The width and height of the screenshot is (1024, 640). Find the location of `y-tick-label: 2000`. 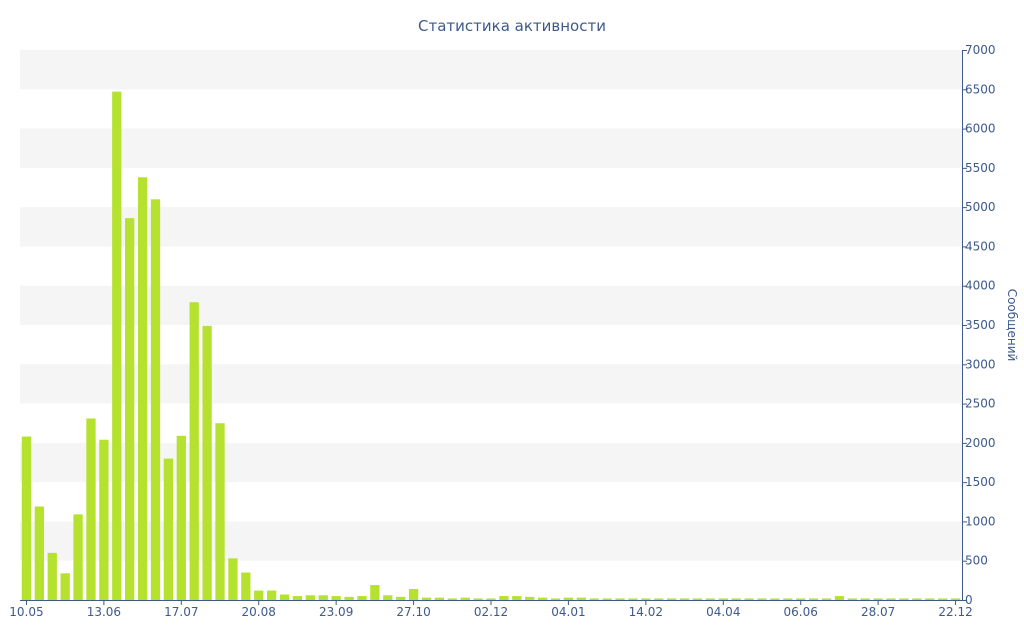

y-tick-label: 2000 is located at coordinates (980, 443).